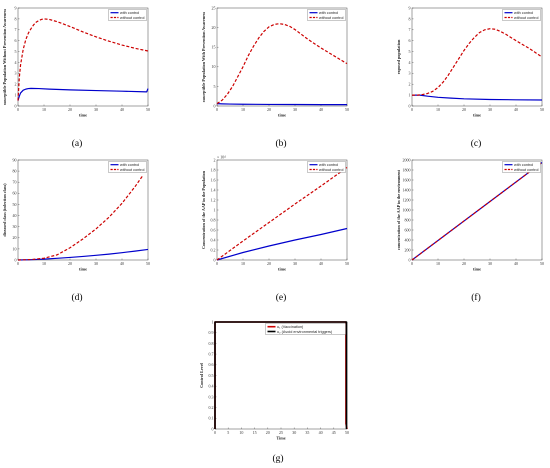  What do you see at coordinates (44, 263) in the screenshot?
I see `panel-d-xtick-label: 10` at bounding box center [44, 263].